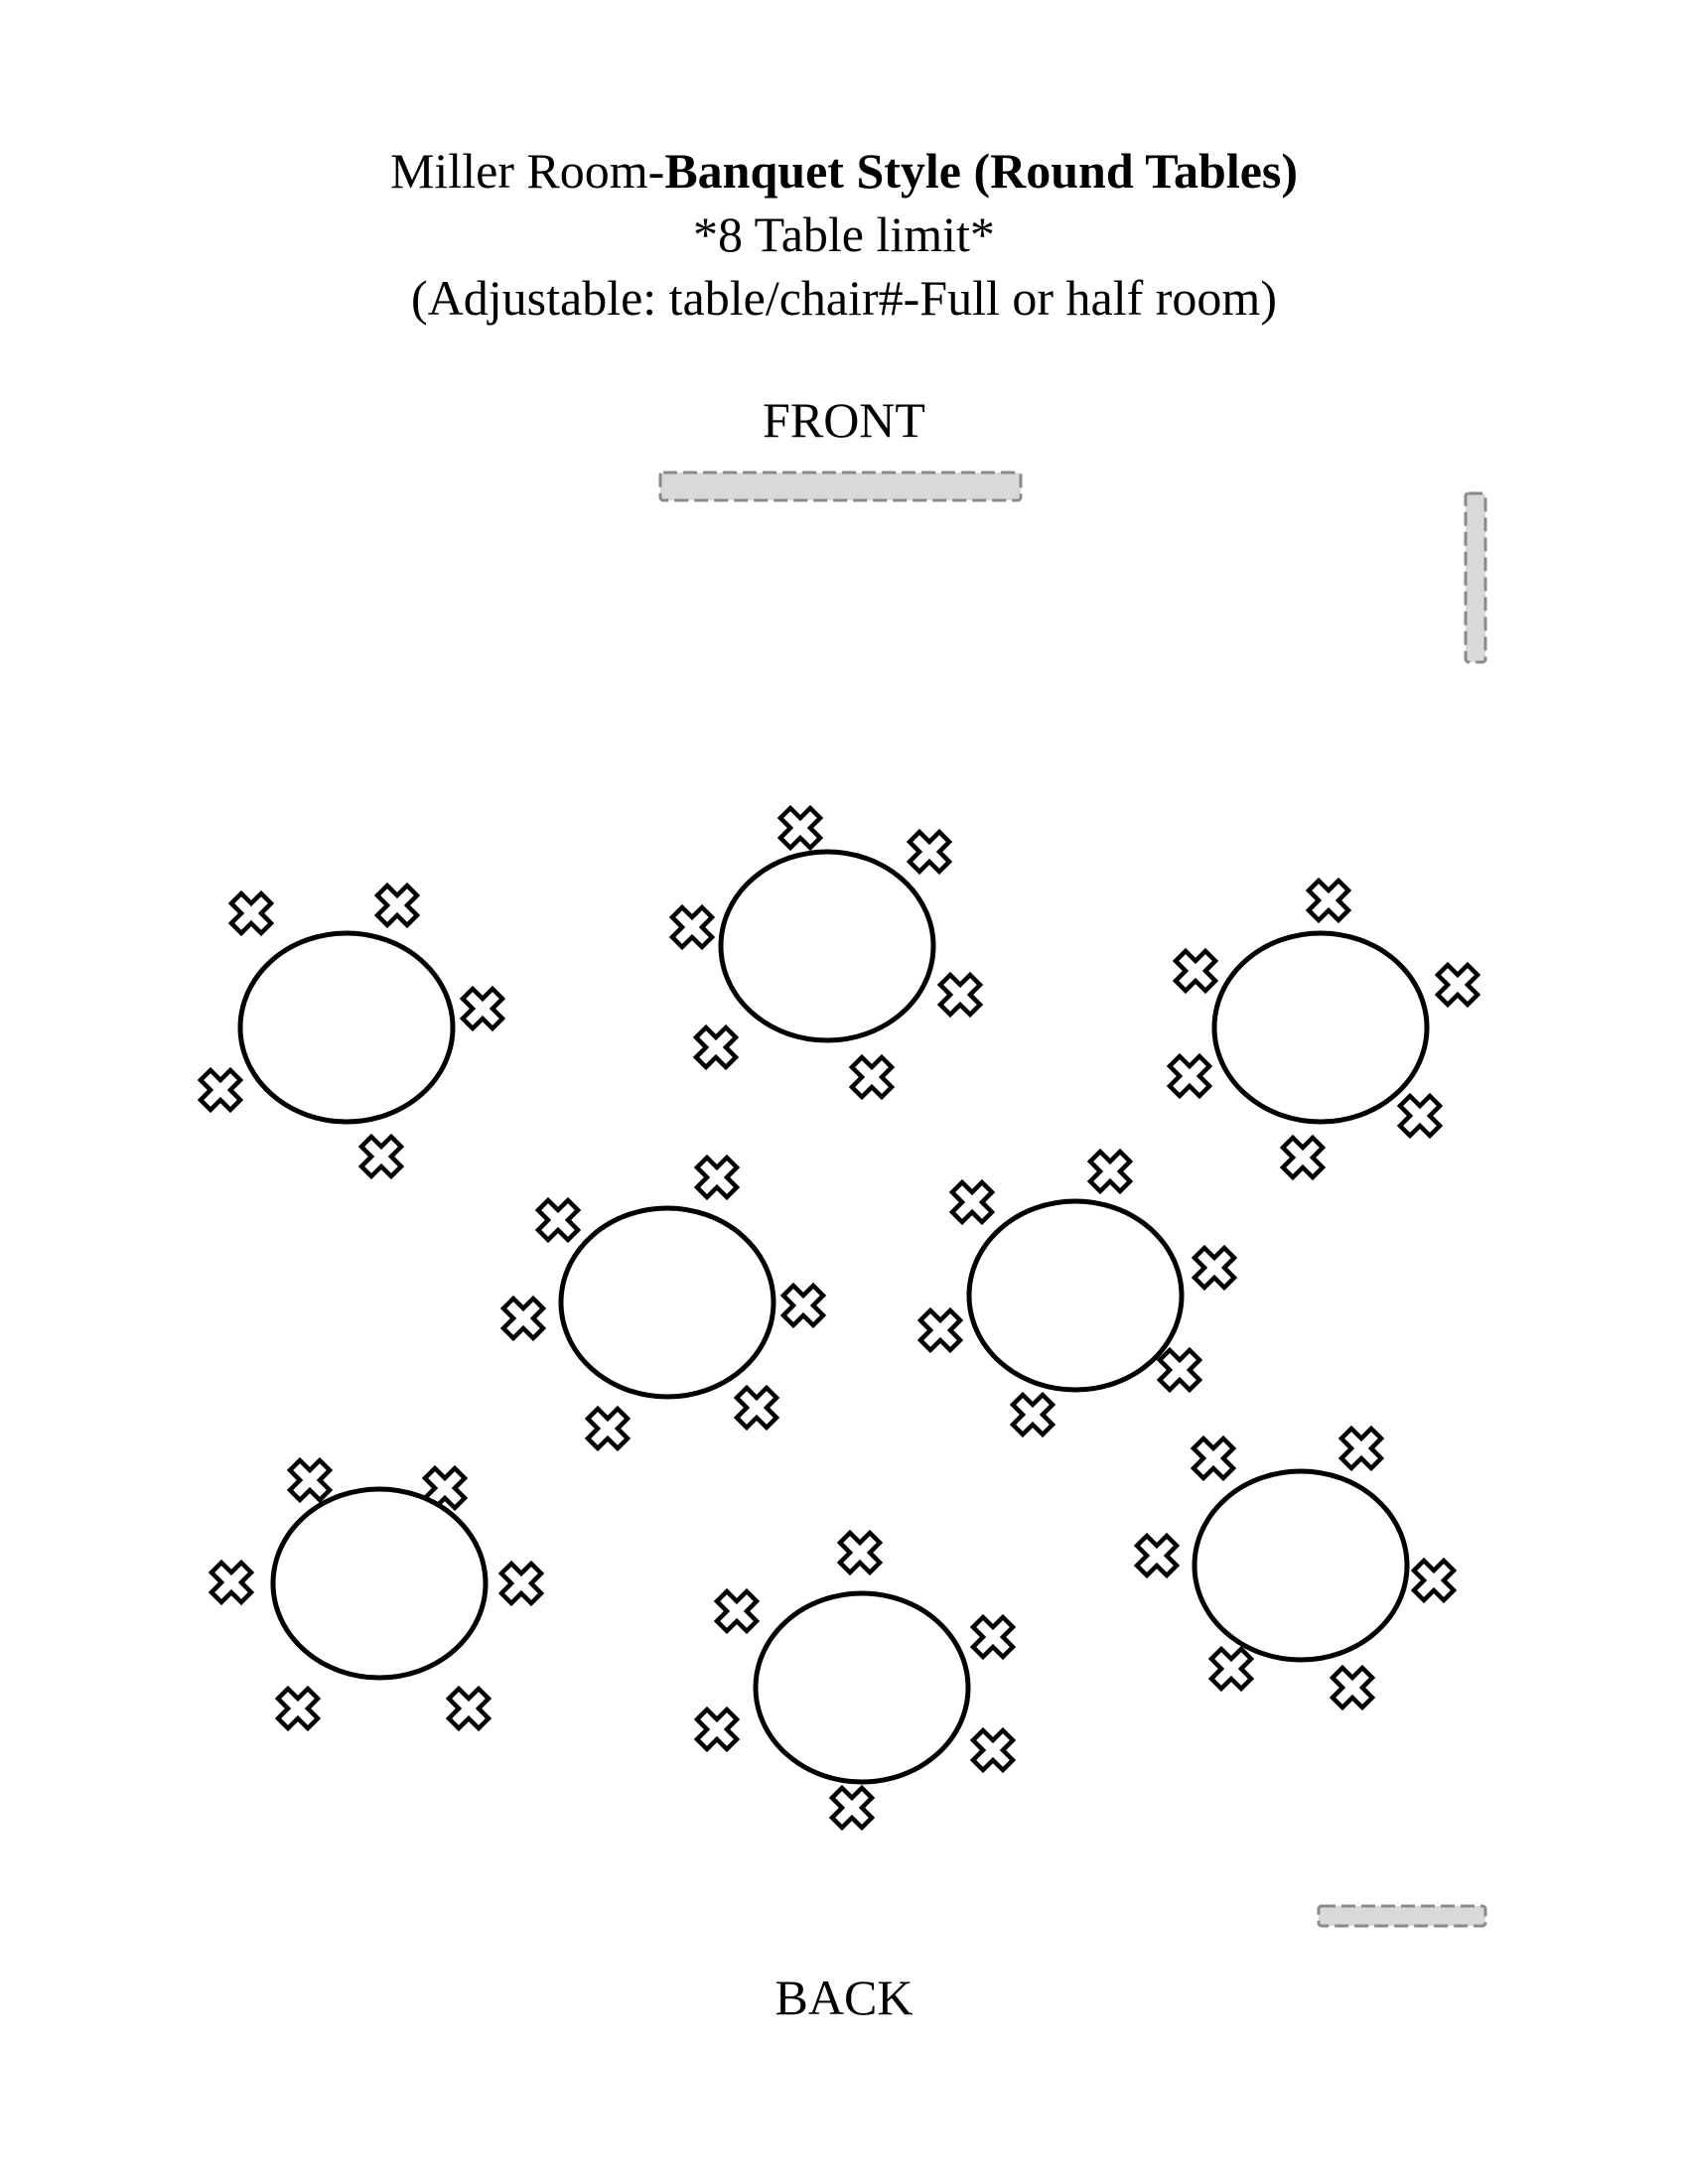  What do you see at coordinates (840, 486) in the screenshot?
I see `front-podium-bar` at bounding box center [840, 486].